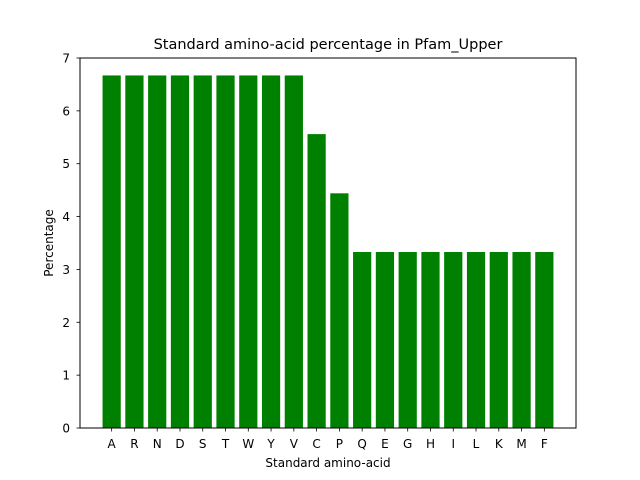 This screenshot has width=640, height=480. I want to click on y-tick-label: 1, so click(66, 376).